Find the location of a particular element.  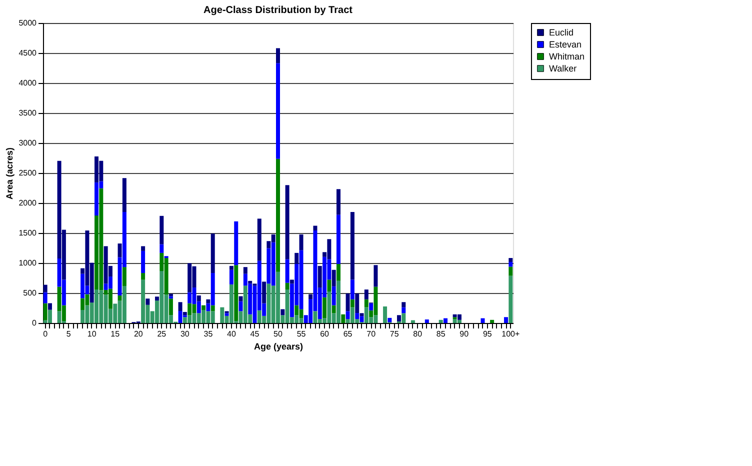

y-tick-label: 4500 is located at coordinates (28, 53).